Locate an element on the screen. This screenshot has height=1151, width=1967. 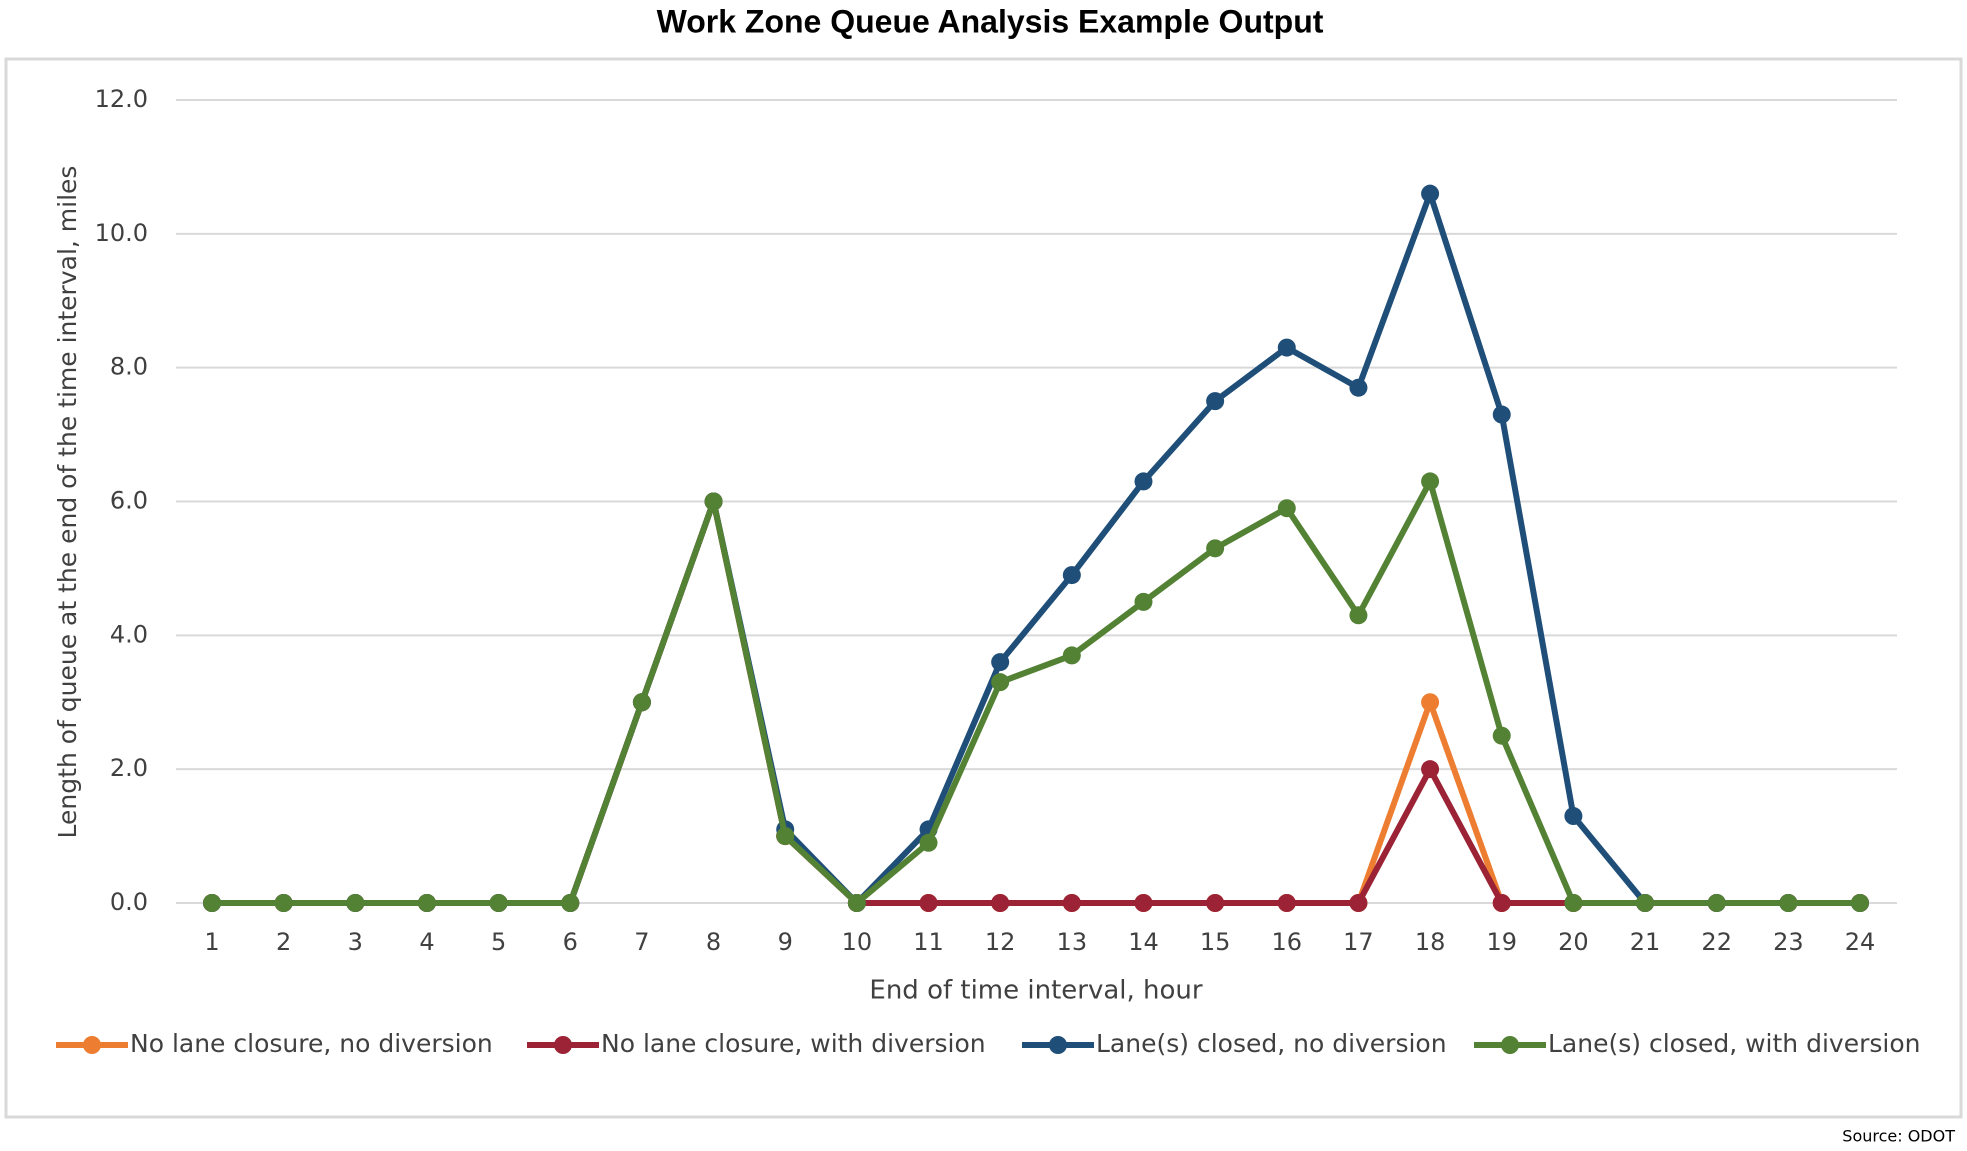
x-tick-label: 11 is located at coordinates (928, 942).